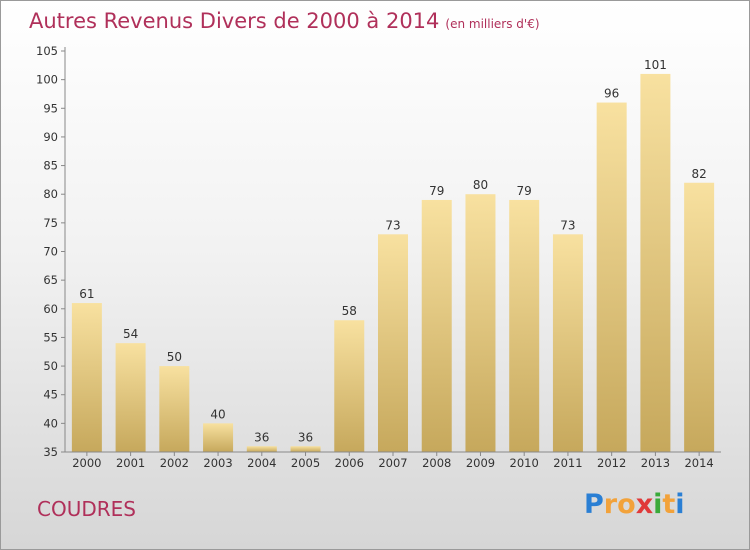  Describe the element at coordinates (594, 504) in the screenshot. I see `logo-letter: P` at that location.